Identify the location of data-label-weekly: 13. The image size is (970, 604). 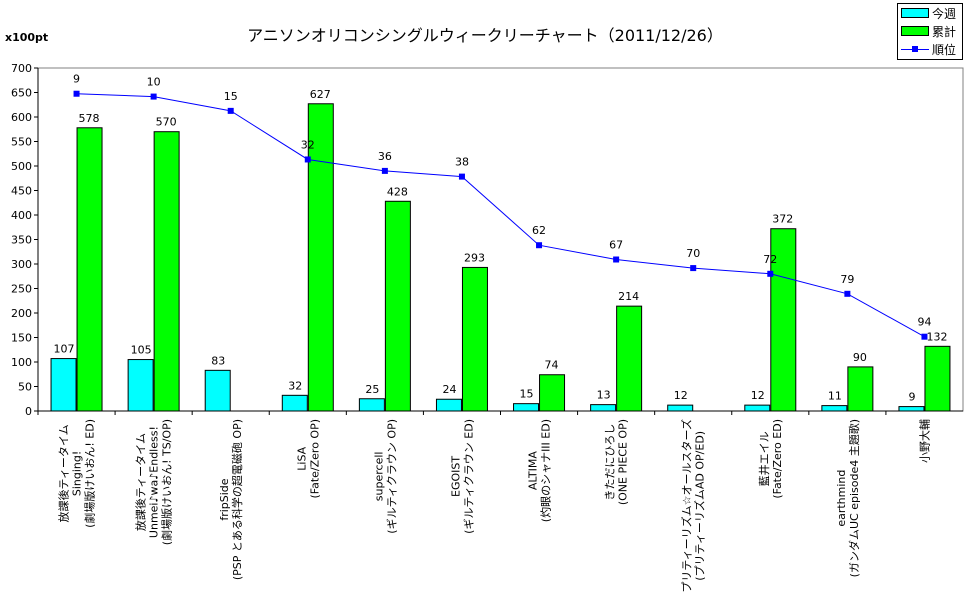
(604, 395).